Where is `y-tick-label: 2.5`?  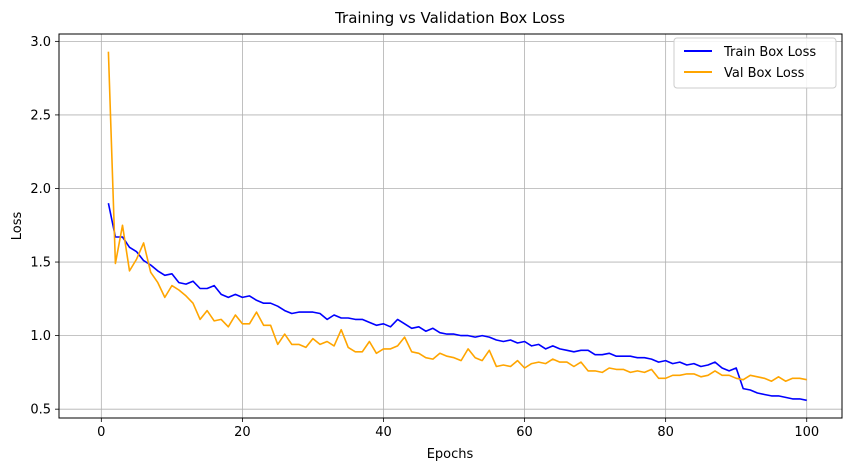 y-tick-label: 2.5 is located at coordinates (40, 115).